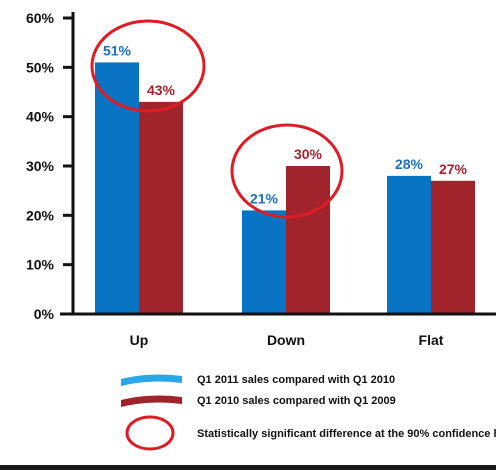  Describe the element at coordinates (150, 433) in the screenshot. I see `legend-significance-icon` at that location.